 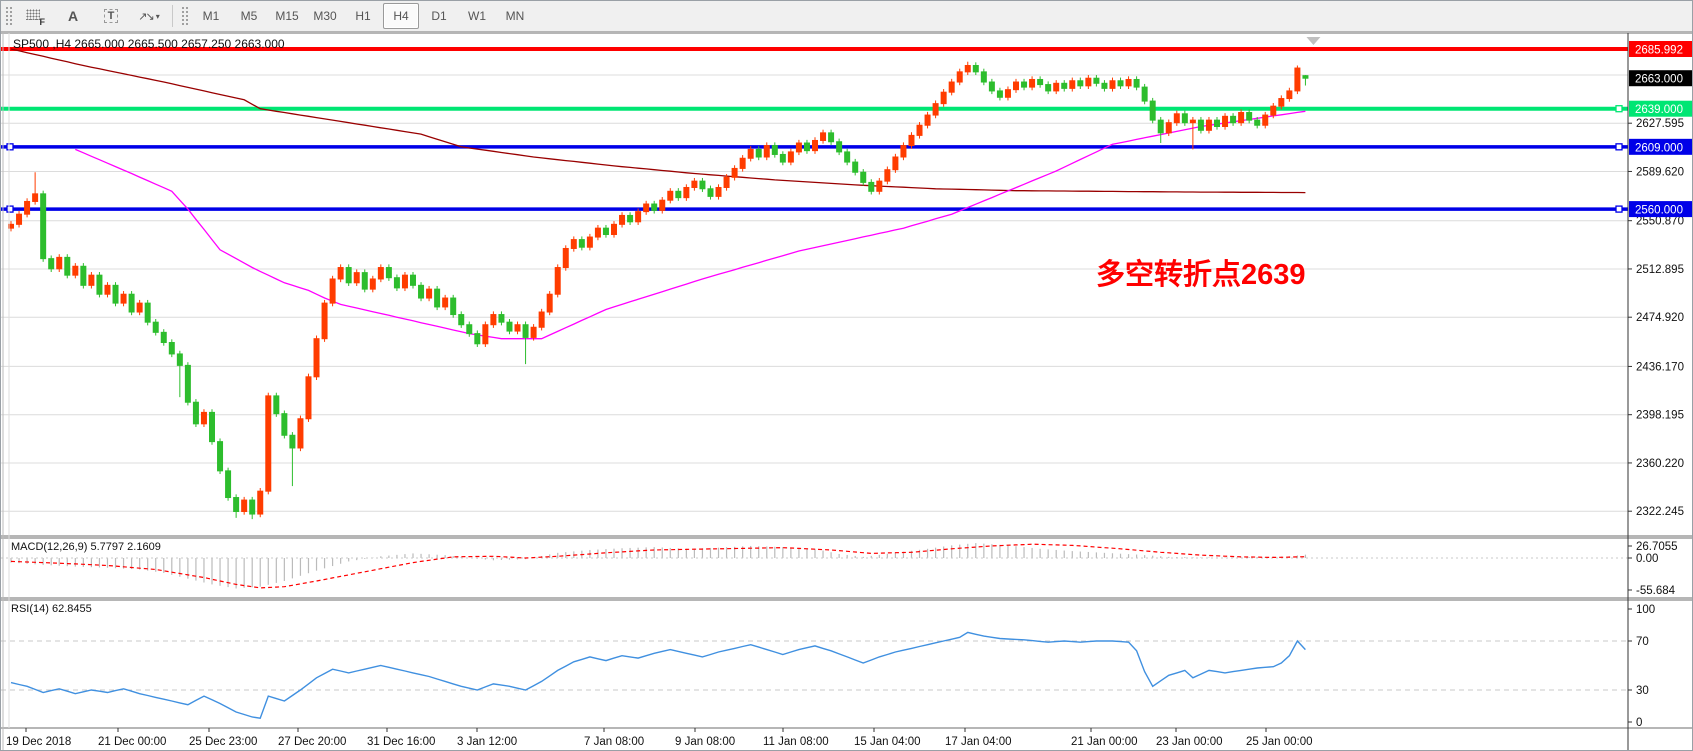 What do you see at coordinates (401, 16) in the screenshot?
I see `timeframe-button-h4: H4` at bounding box center [401, 16].